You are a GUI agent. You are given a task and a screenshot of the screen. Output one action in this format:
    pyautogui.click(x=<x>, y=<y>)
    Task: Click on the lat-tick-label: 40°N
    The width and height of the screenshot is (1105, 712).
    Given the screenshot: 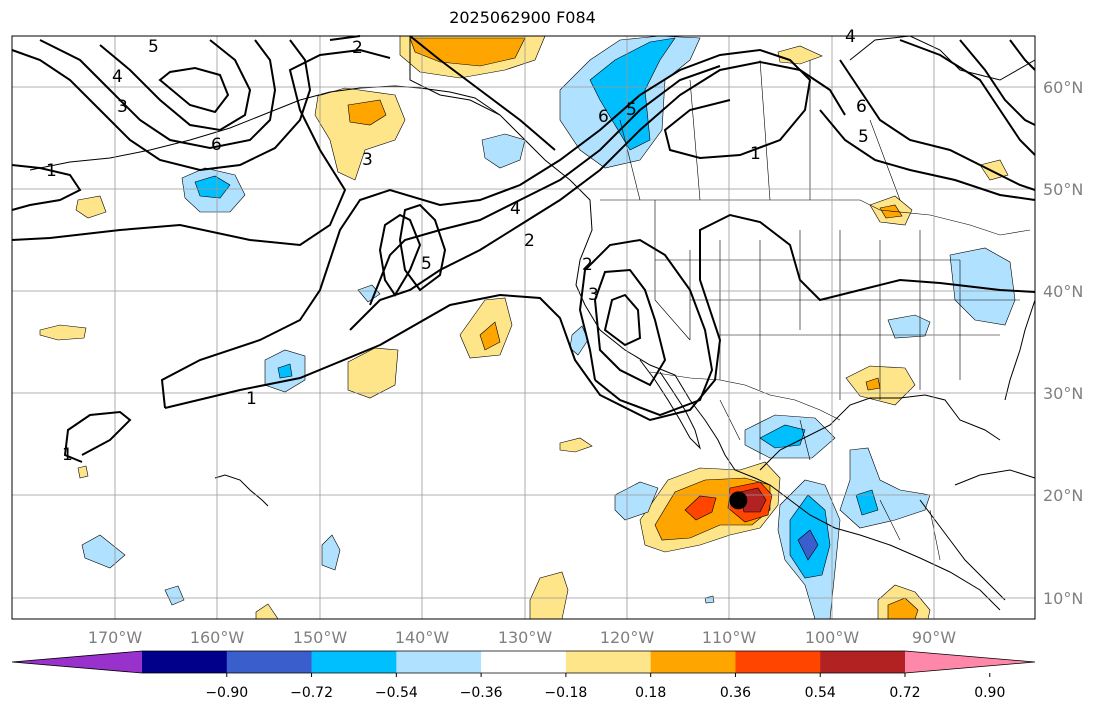 What is the action you would take?
    pyautogui.click(x=1063, y=291)
    